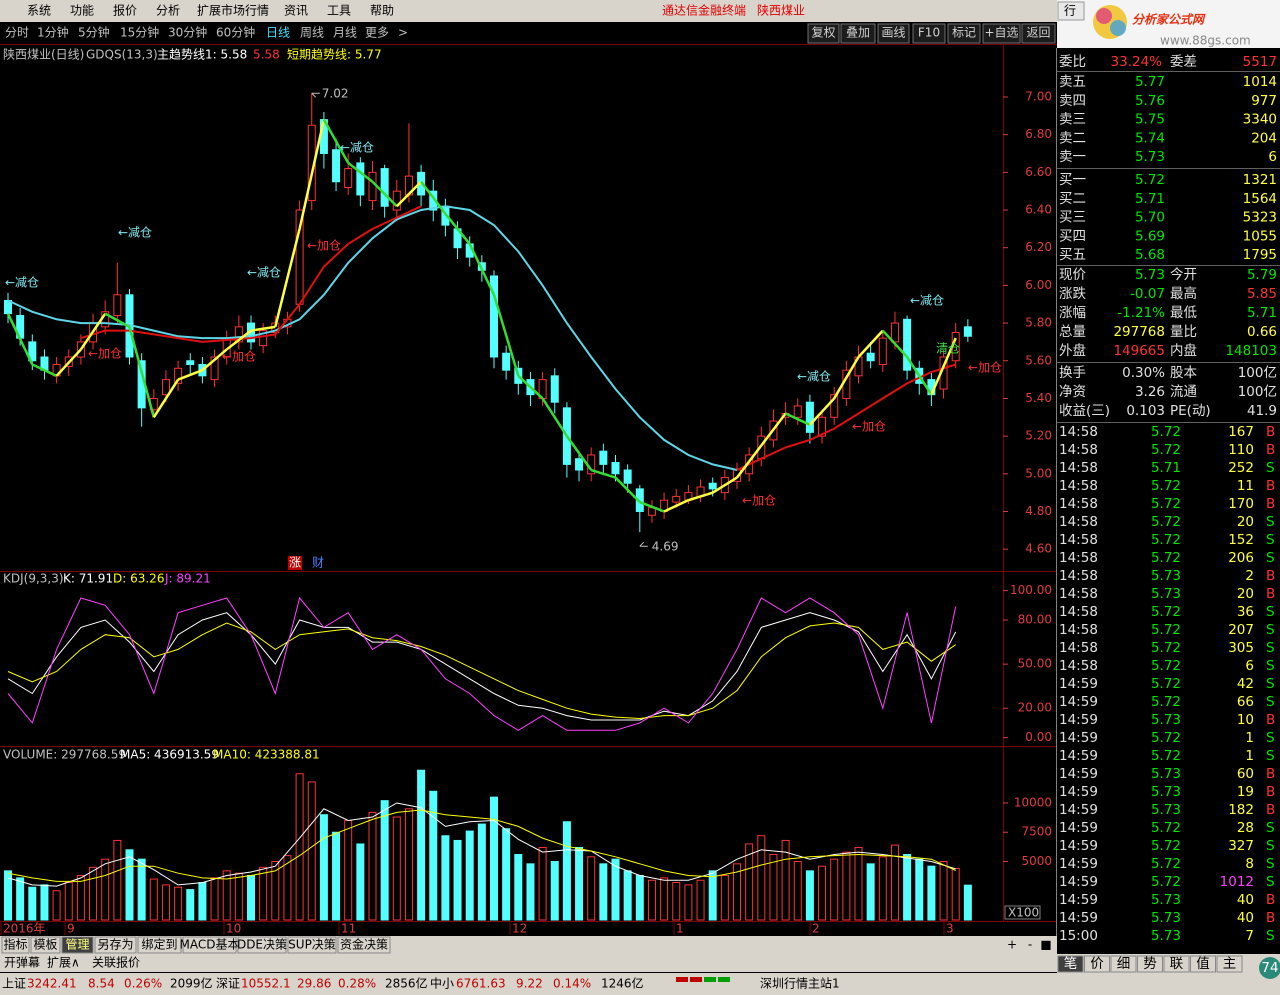 The image size is (1280, 995). I want to click on book-label: 卖一, so click(1072, 157).